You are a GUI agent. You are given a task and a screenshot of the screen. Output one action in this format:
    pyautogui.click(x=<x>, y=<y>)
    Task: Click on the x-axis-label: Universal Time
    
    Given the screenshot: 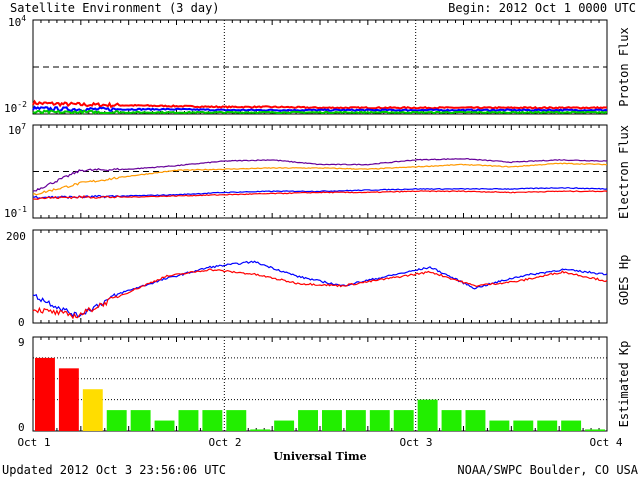 What is the action you would take?
    pyautogui.click(x=319, y=456)
    